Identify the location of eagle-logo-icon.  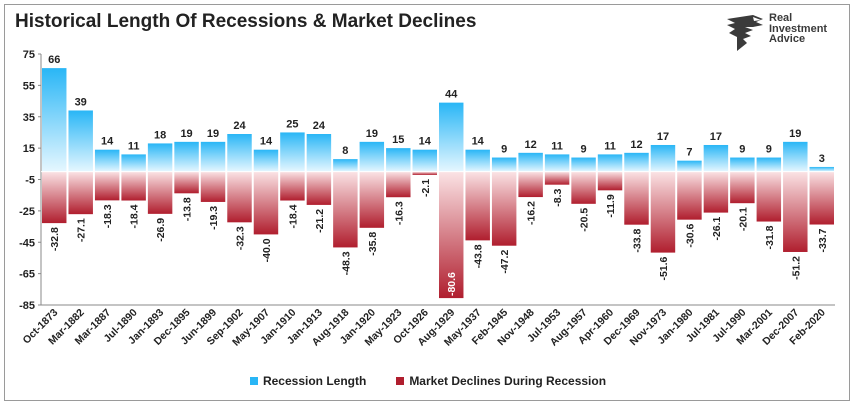
(745, 33).